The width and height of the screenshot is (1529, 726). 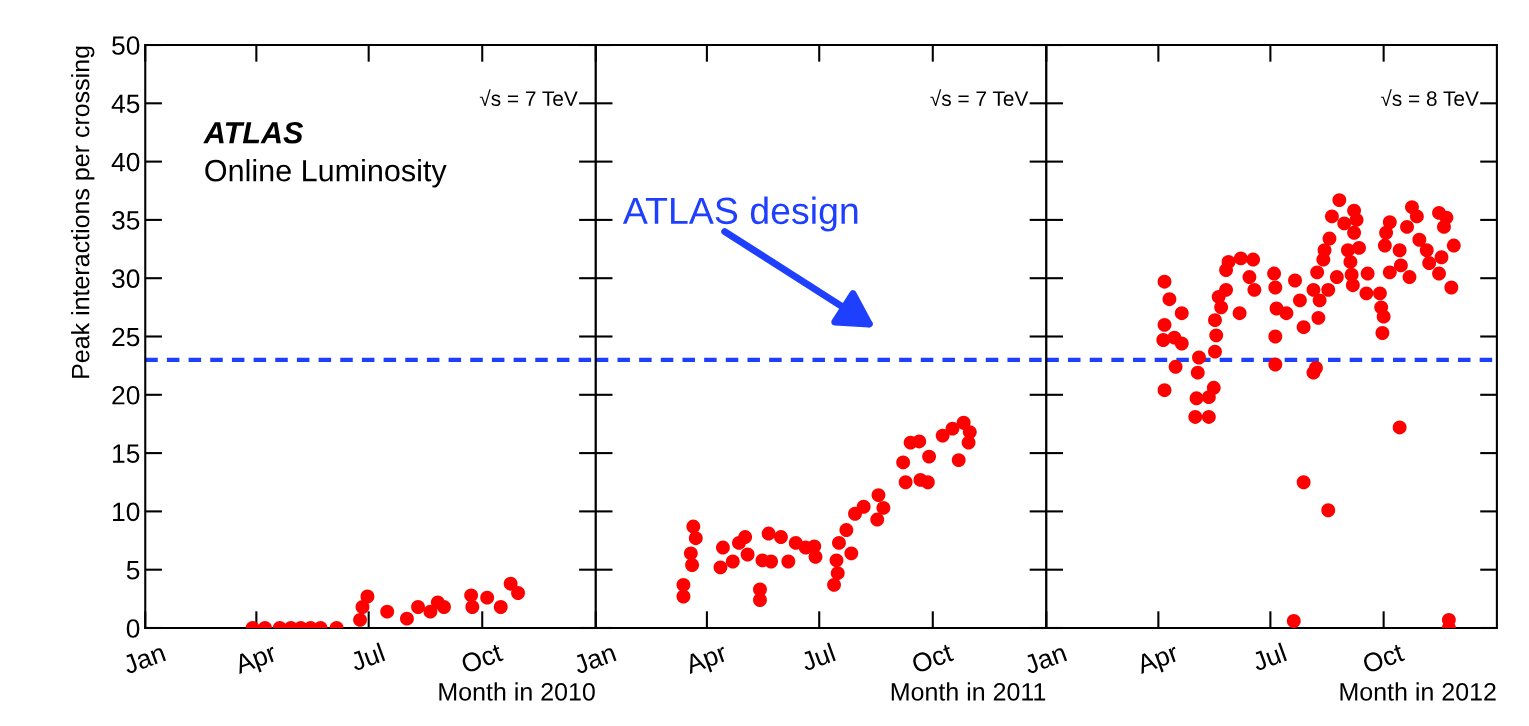 What do you see at coordinates (740, 214) in the screenshot?
I see `ref-line-label: ATLAS design` at bounding box center [740, 214].